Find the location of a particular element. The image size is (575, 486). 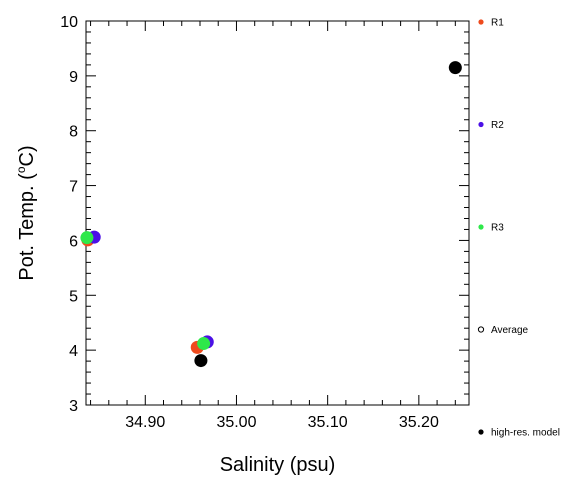

legend-label-average: Average is located at coordinates (510, 330).